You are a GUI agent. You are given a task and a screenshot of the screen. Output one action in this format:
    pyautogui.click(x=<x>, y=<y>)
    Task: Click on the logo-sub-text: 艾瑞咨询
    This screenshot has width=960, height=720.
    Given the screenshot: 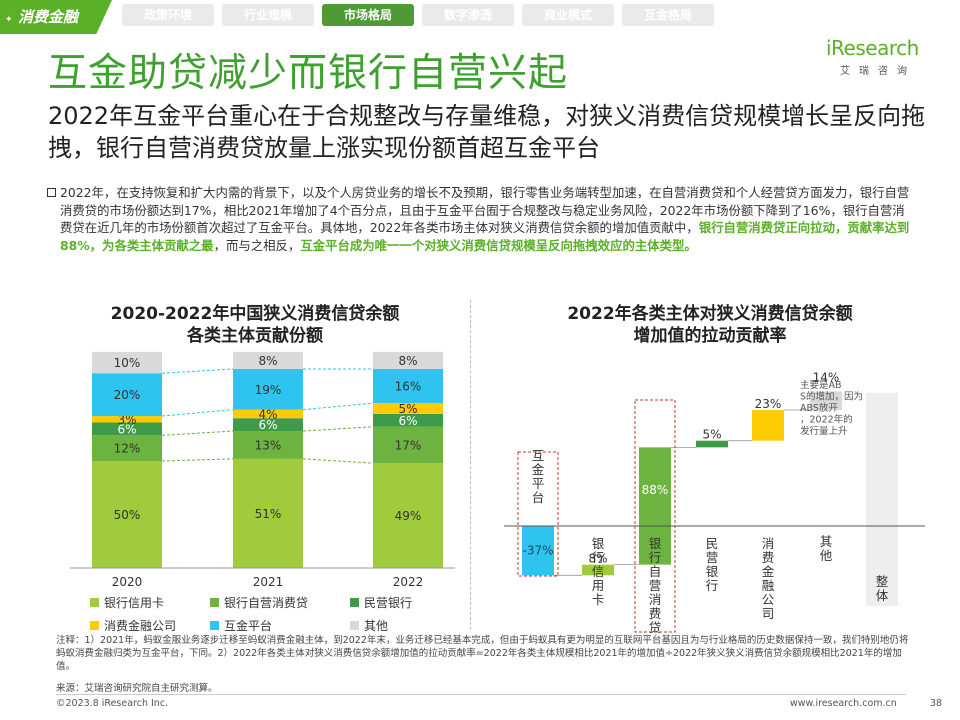 What is the action you would take?
    pyautogui.click(x=878, y=71)
    